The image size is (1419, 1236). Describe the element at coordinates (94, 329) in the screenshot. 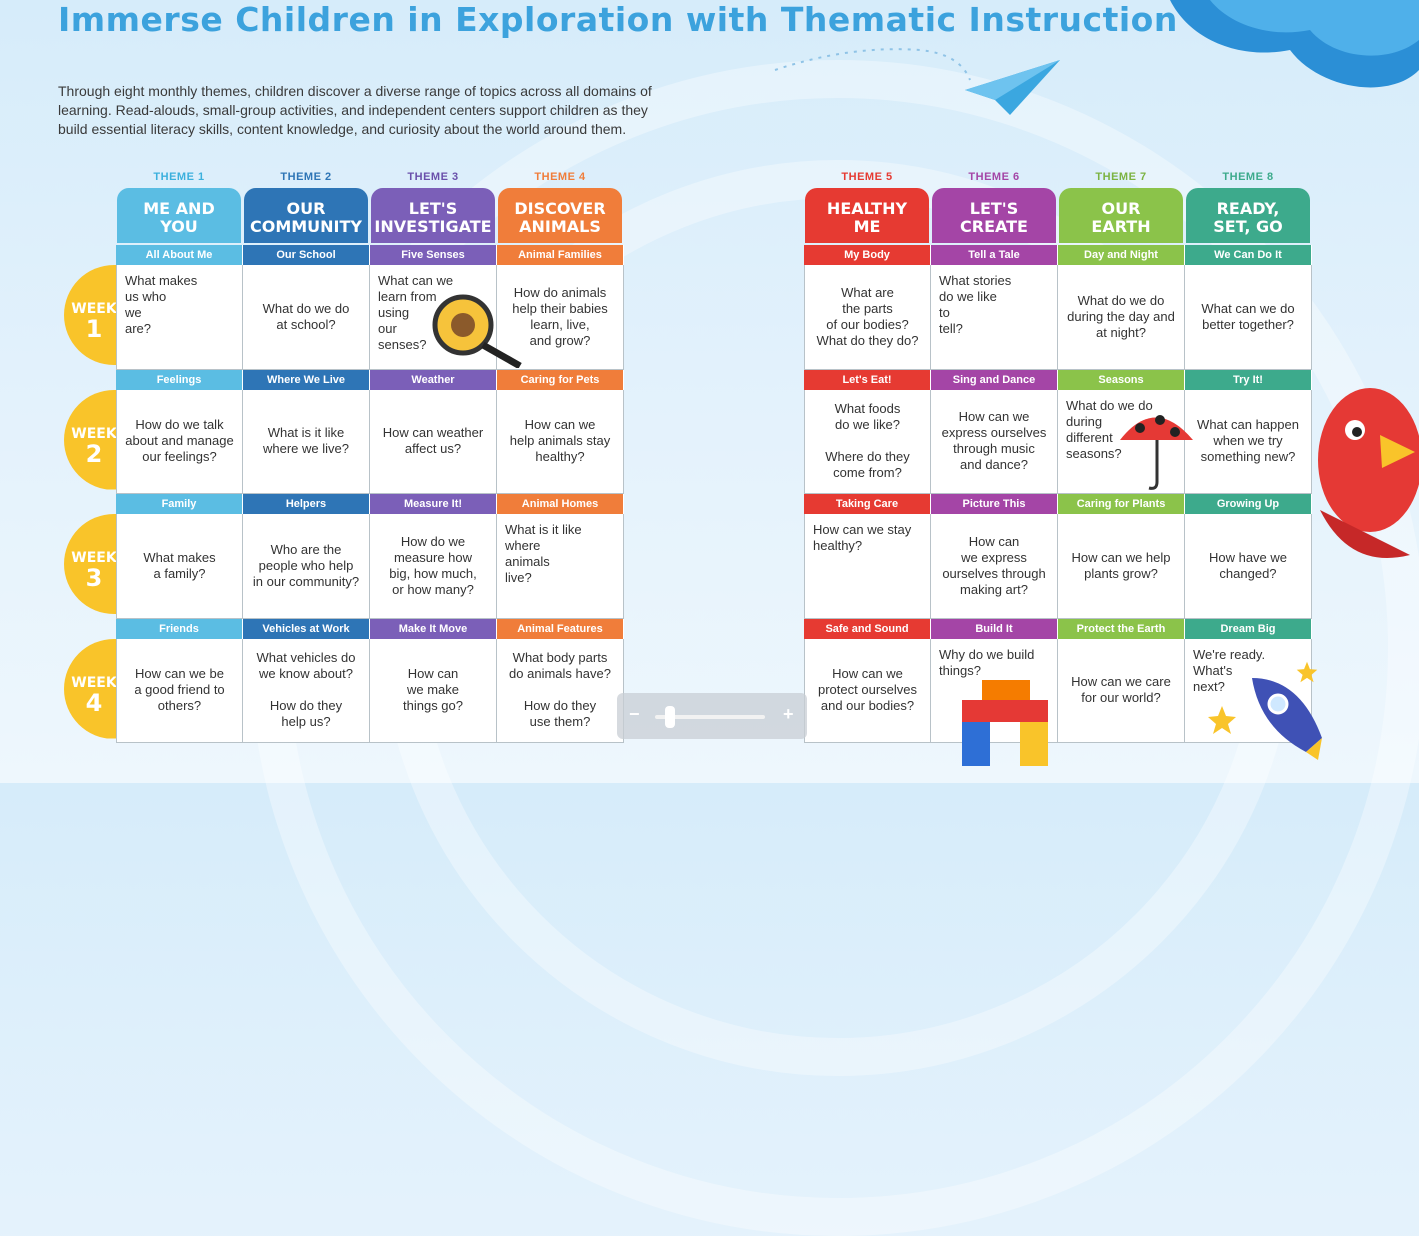

I see `week-badge-number: 1` at that location.